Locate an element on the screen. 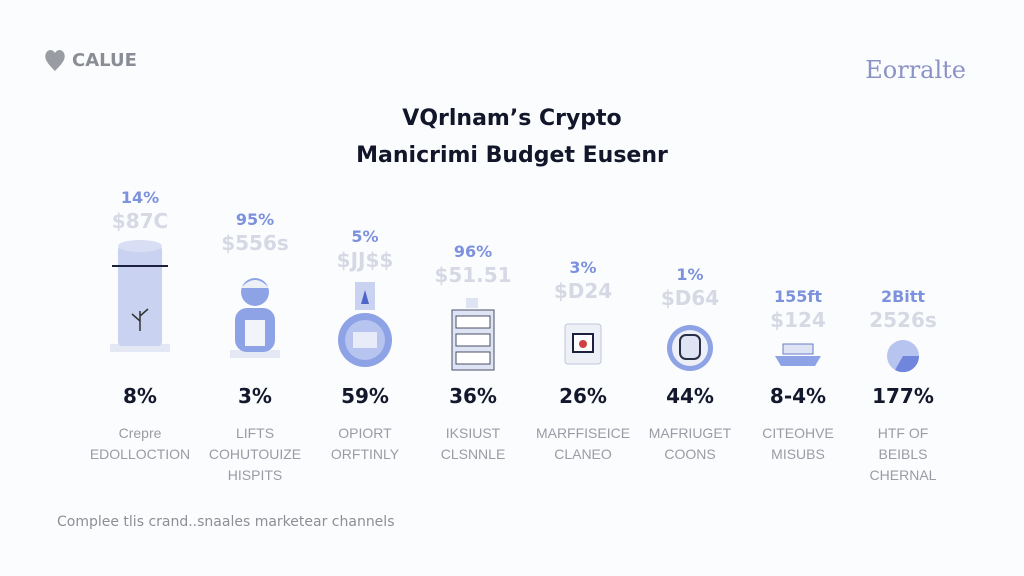 The width and height of the screenshot is (1024, 576). amount: 2526s is located at coordinates (903, 320).